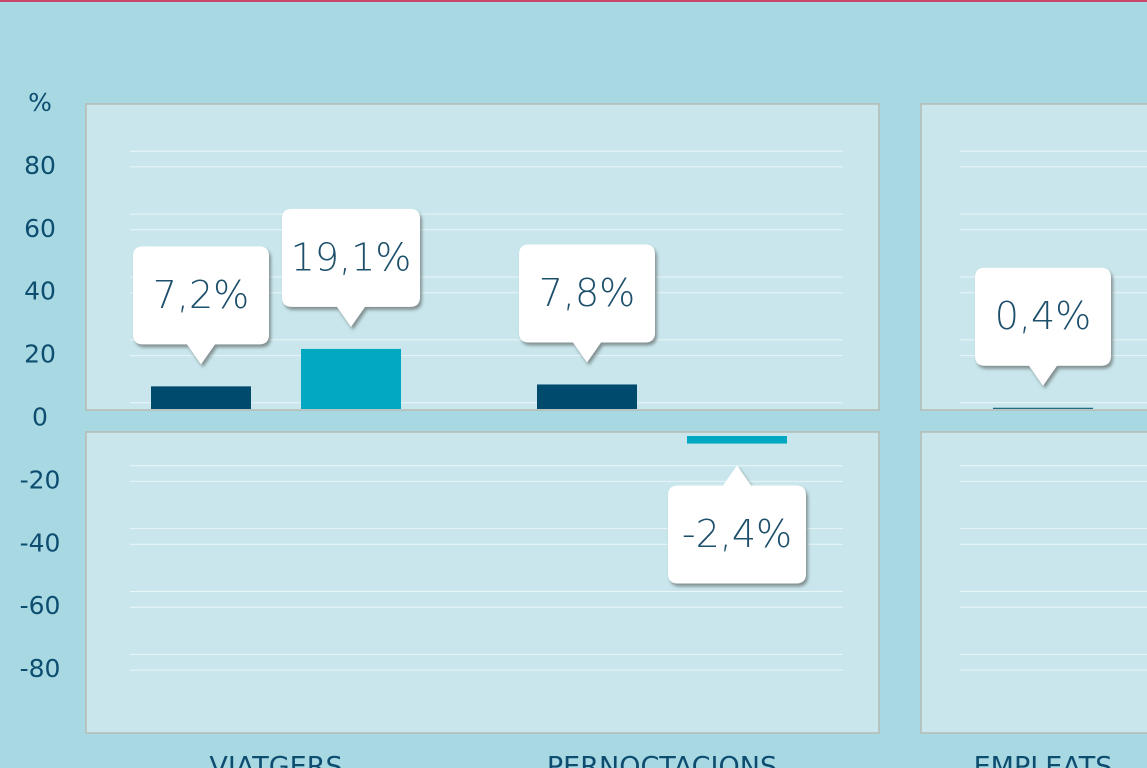  What do you see at coordinates (40, 668) in the screenshot?
I see `y-tick-label: -80` at bounding box center [40, 668].